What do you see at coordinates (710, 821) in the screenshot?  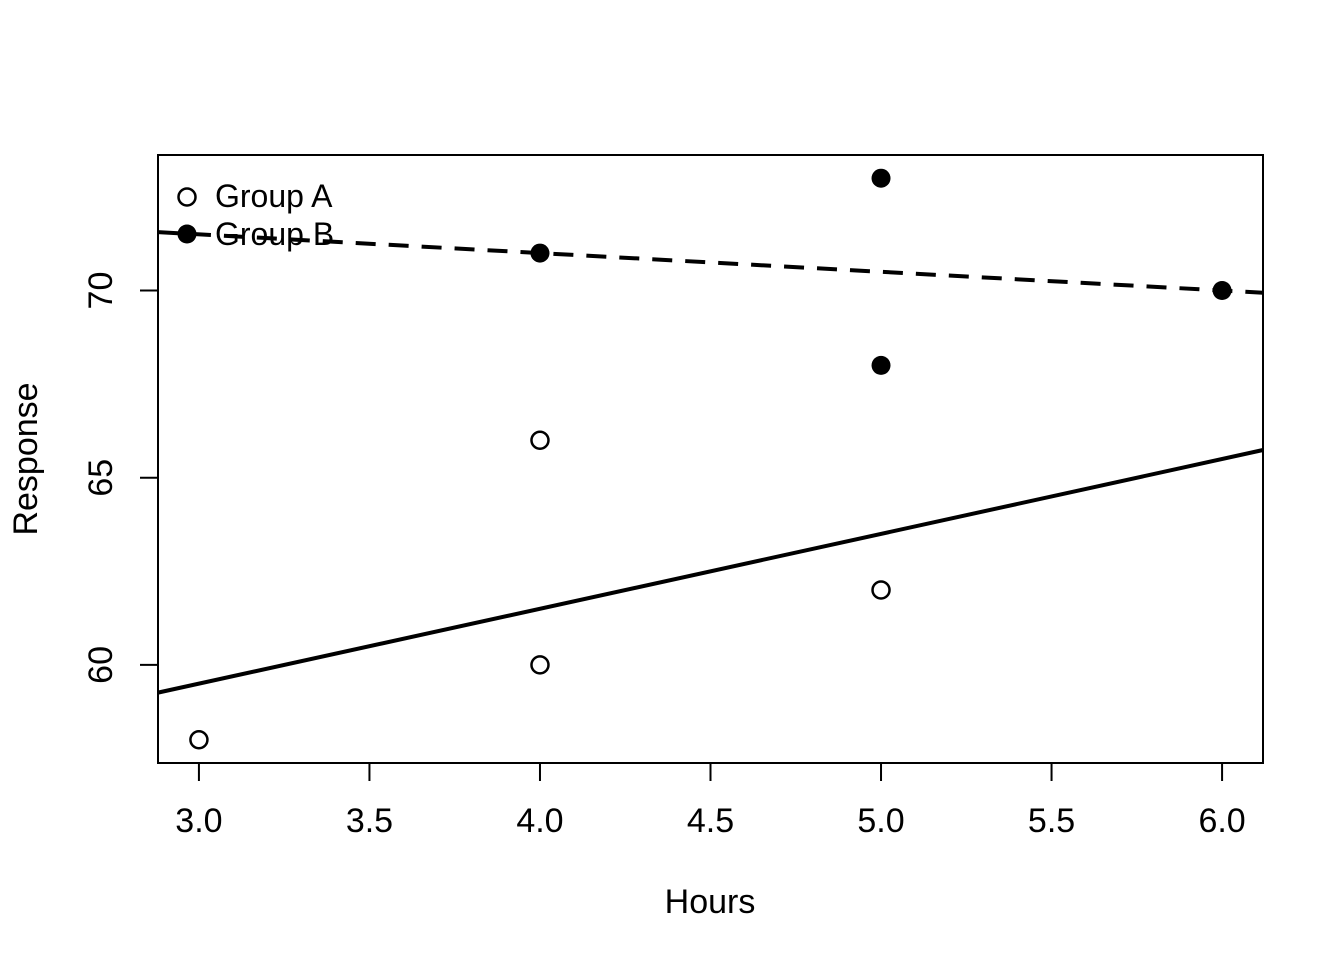 I see `x-tick-label: 4.5` at bounding box center [710, 821].